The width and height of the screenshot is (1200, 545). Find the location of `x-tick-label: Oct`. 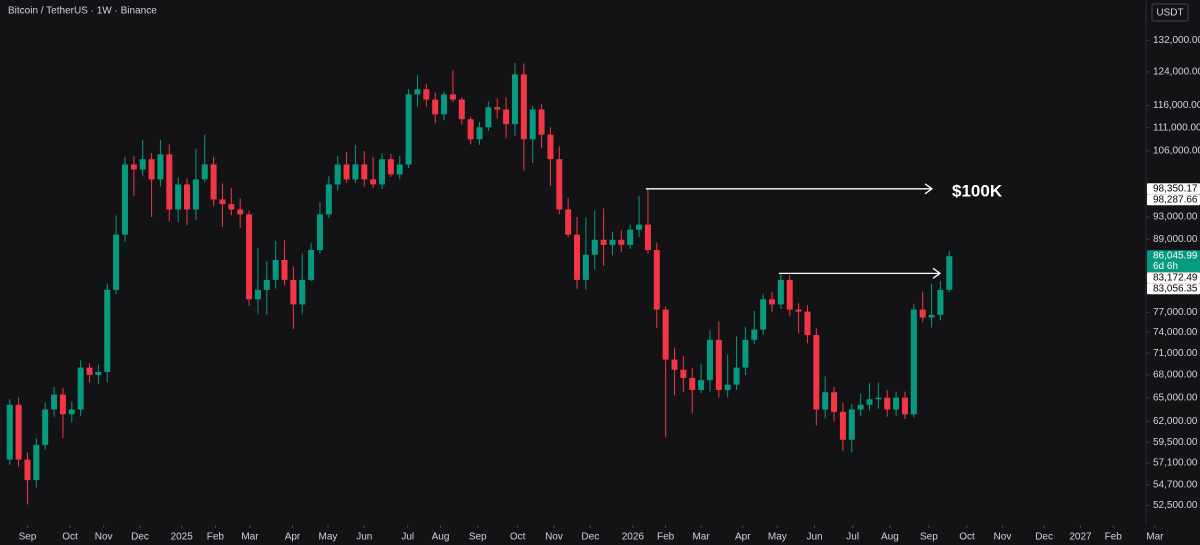

x-tick-label: Oct is located at coordinates (967, 537).